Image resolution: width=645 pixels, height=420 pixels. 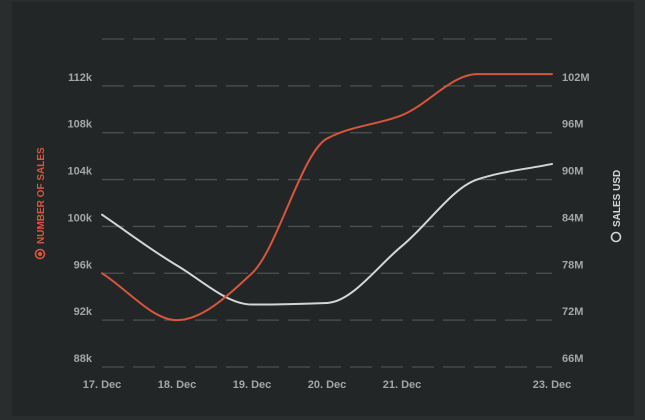 I want to click on right-axis-tick-label: 72M, so click(x=572, y=312).